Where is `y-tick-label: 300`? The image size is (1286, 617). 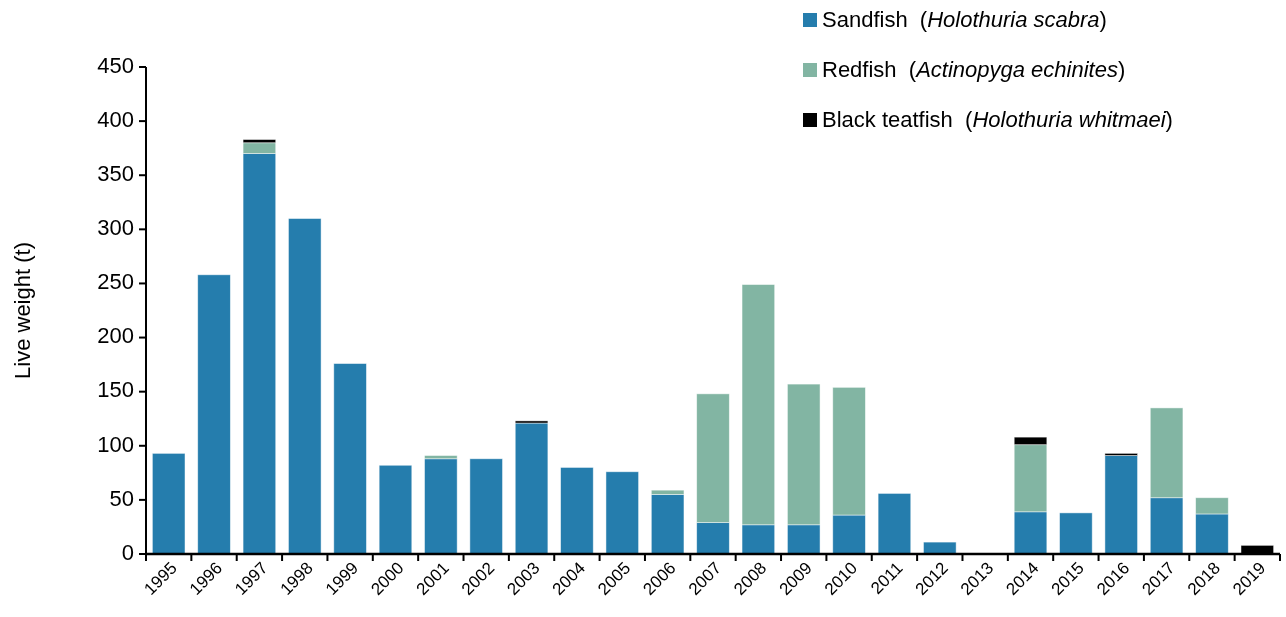 y-tick-label: 300 is located at coordinates (115, 228).